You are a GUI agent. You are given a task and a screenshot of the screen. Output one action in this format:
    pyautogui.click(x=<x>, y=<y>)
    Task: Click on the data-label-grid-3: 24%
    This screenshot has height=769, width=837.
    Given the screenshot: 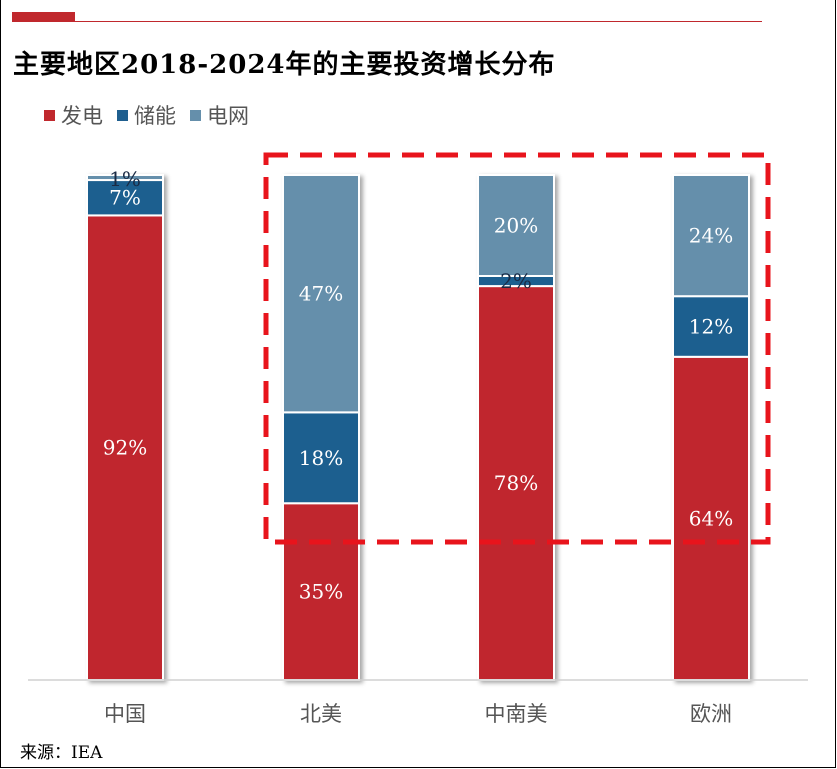 What is the action you would take?
    pyautogui.click(x=711, y=236)
    